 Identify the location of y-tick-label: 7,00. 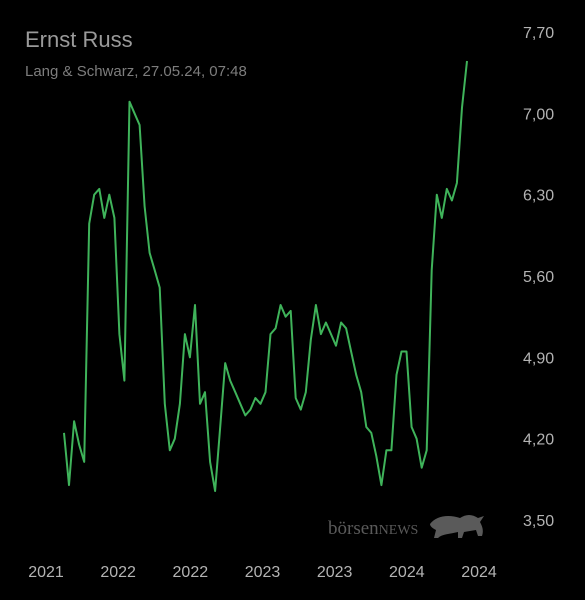
(538, 114).